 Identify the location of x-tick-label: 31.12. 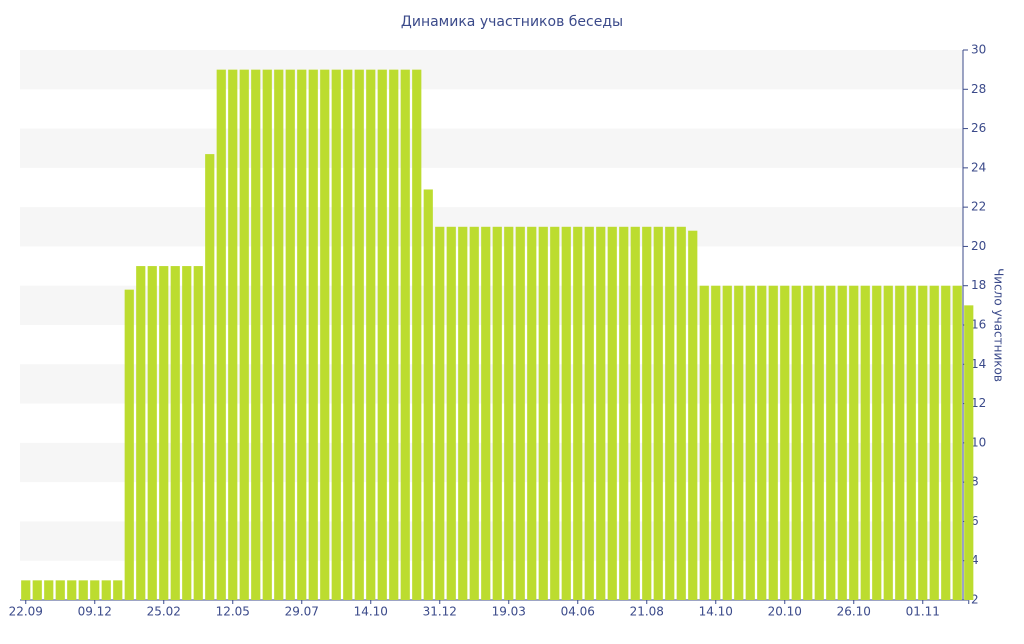
(440, 612).